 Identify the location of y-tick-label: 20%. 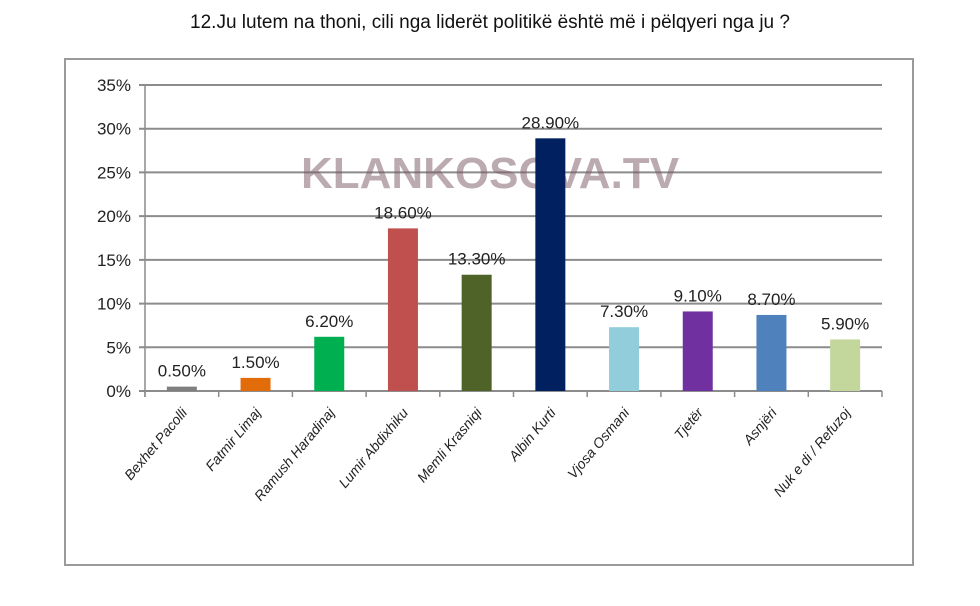
(114, 216).